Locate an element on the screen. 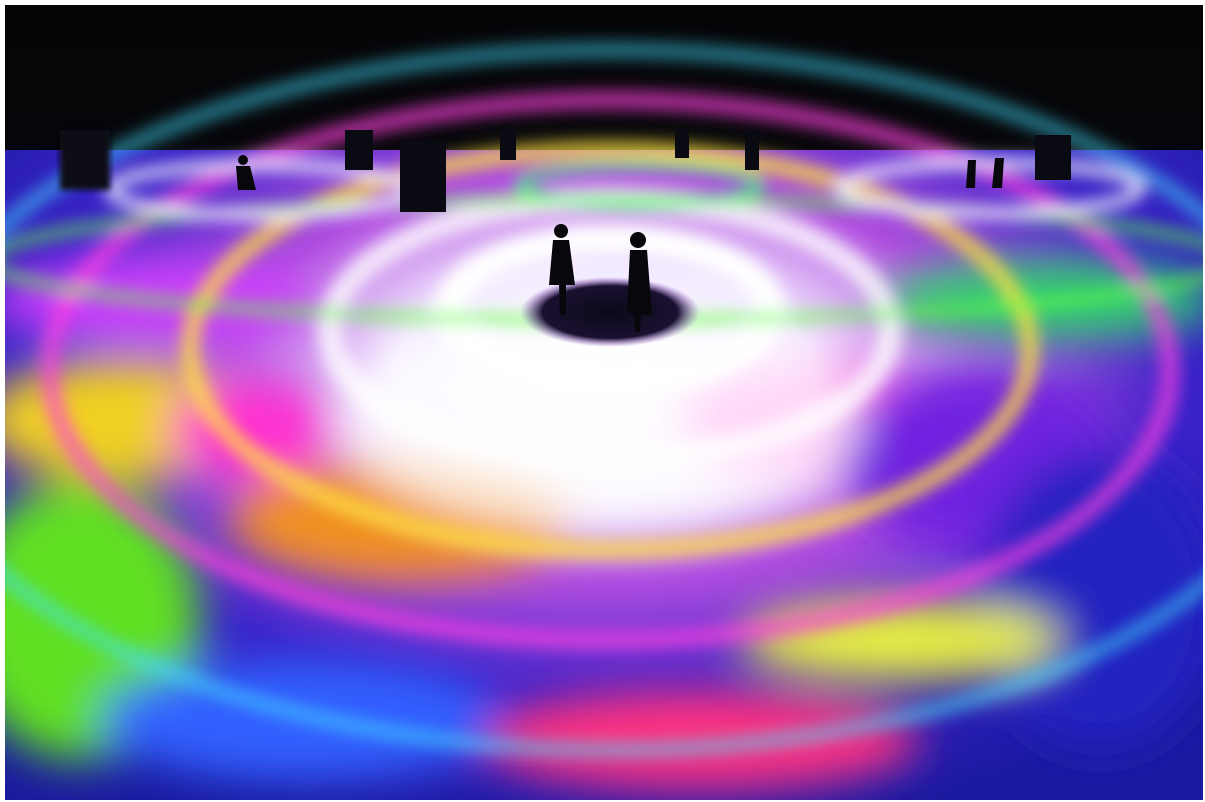 The image size is (1205, 802). center-hole is located at coordinates (610, 312).